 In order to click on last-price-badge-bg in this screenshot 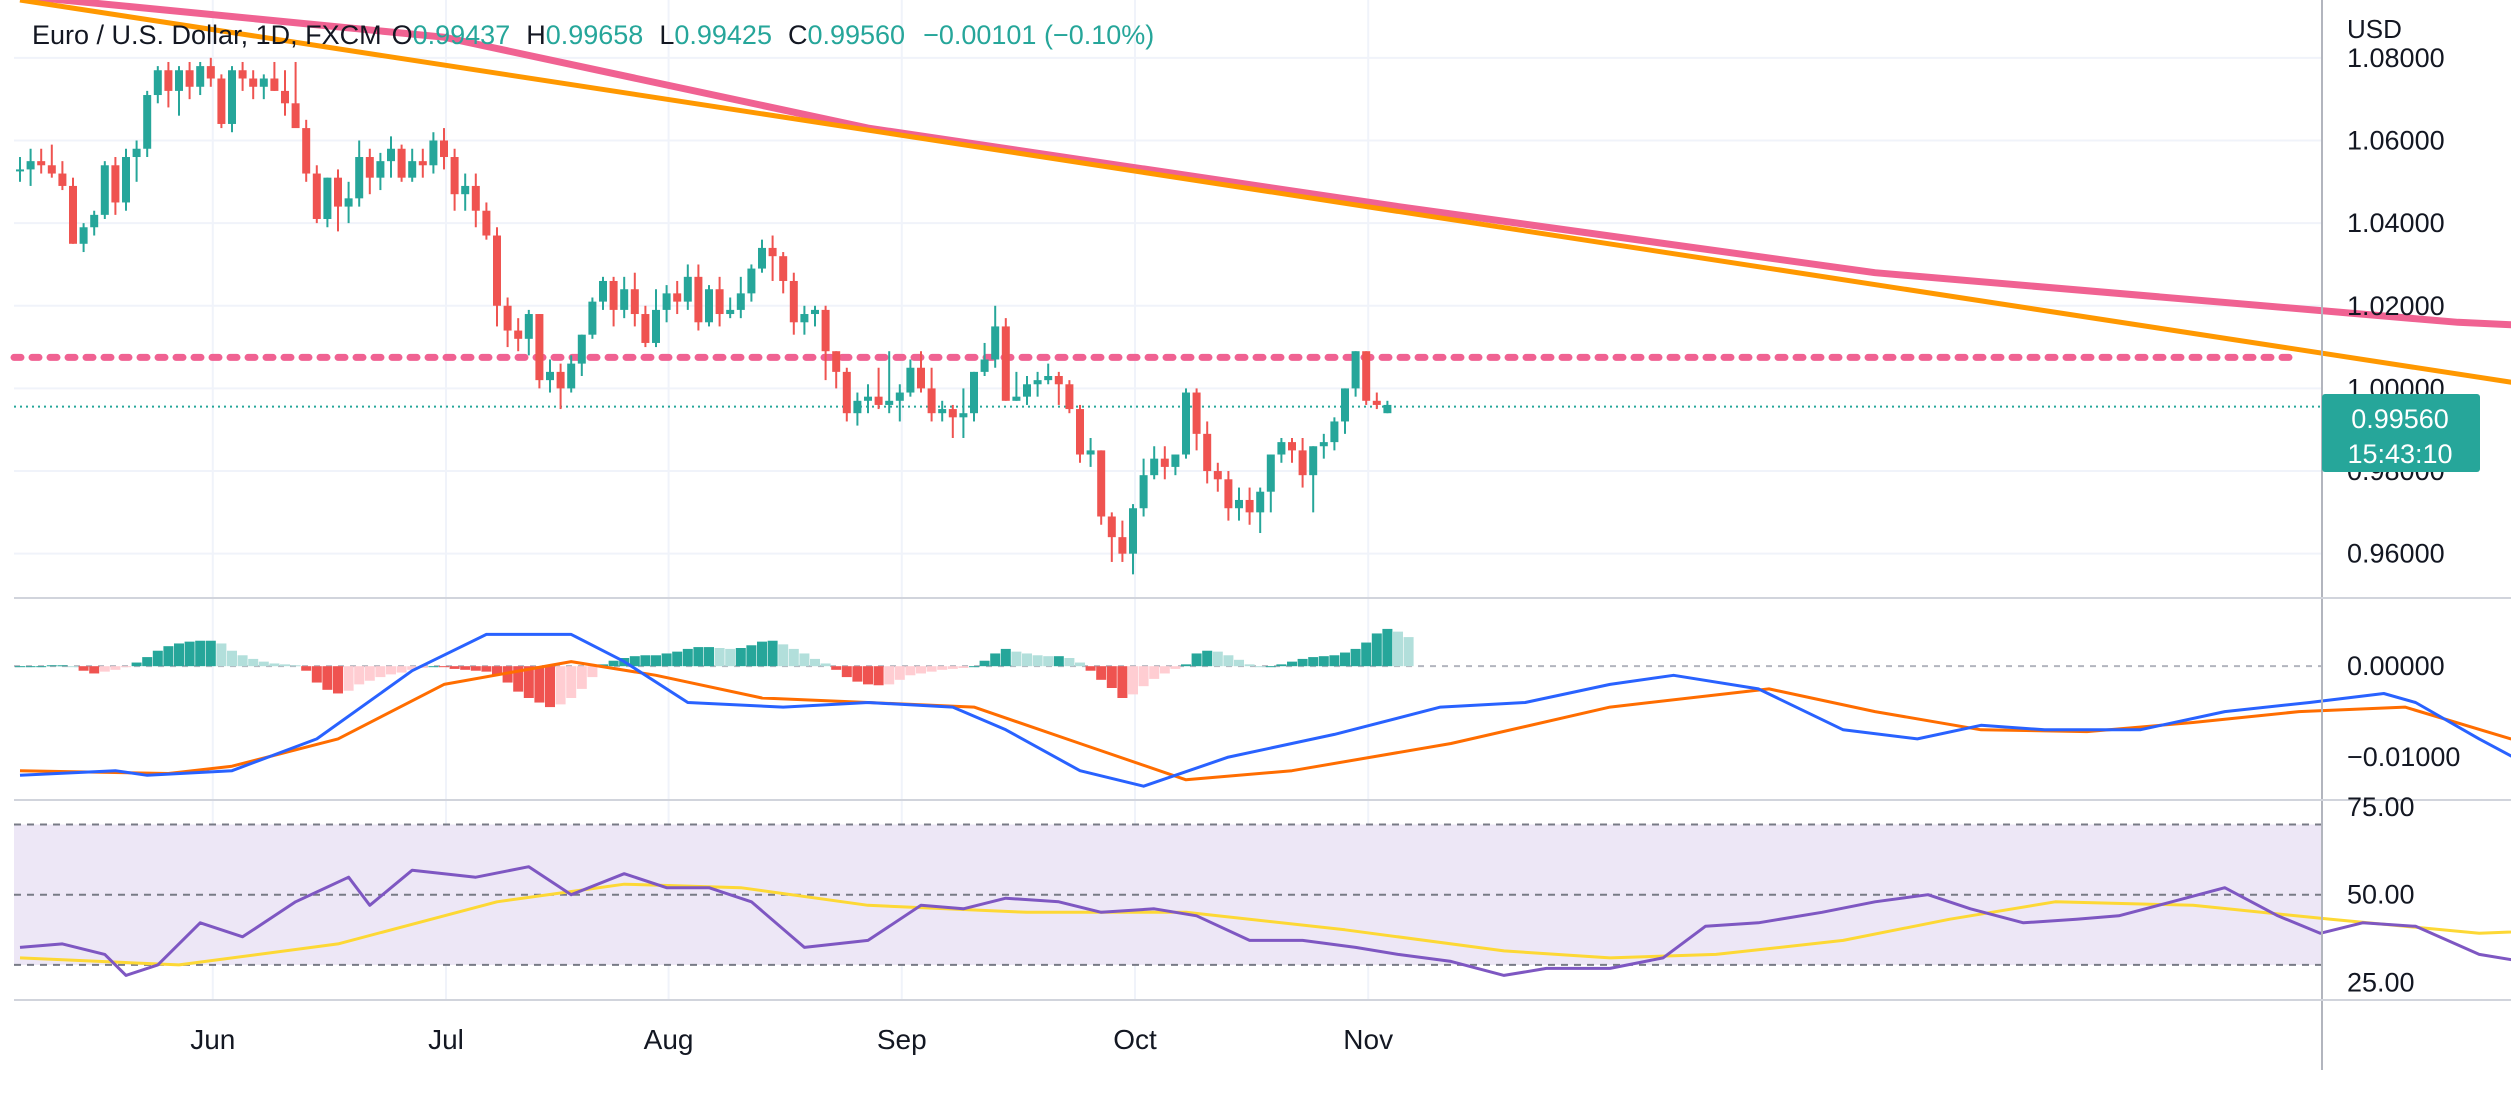, I will do `click(2401, 433)`.